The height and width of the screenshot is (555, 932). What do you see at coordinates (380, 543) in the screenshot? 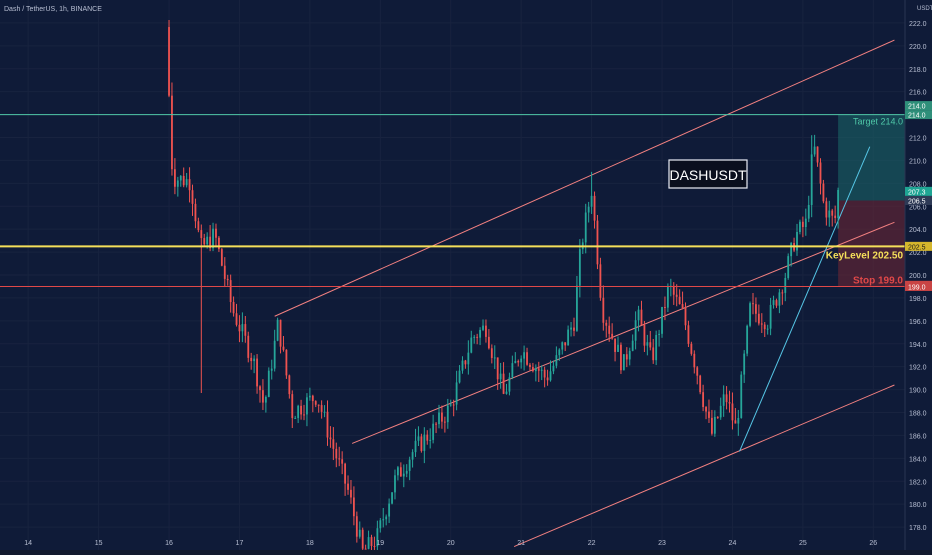
I see `time-tick-label: 19` at bounding box center [380, 543].